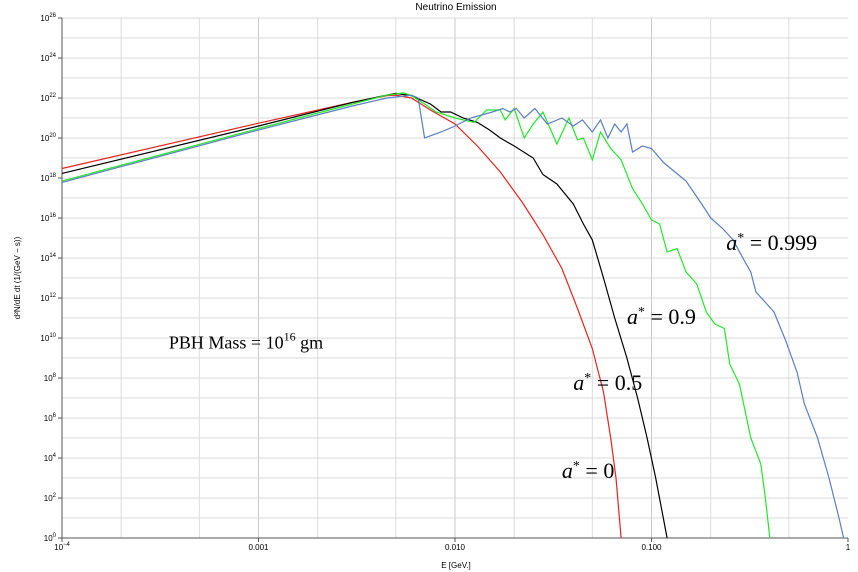 This screenshot has height=572, width=858. I want to click on y-tick-label: 10⁴, so click(50, 458).